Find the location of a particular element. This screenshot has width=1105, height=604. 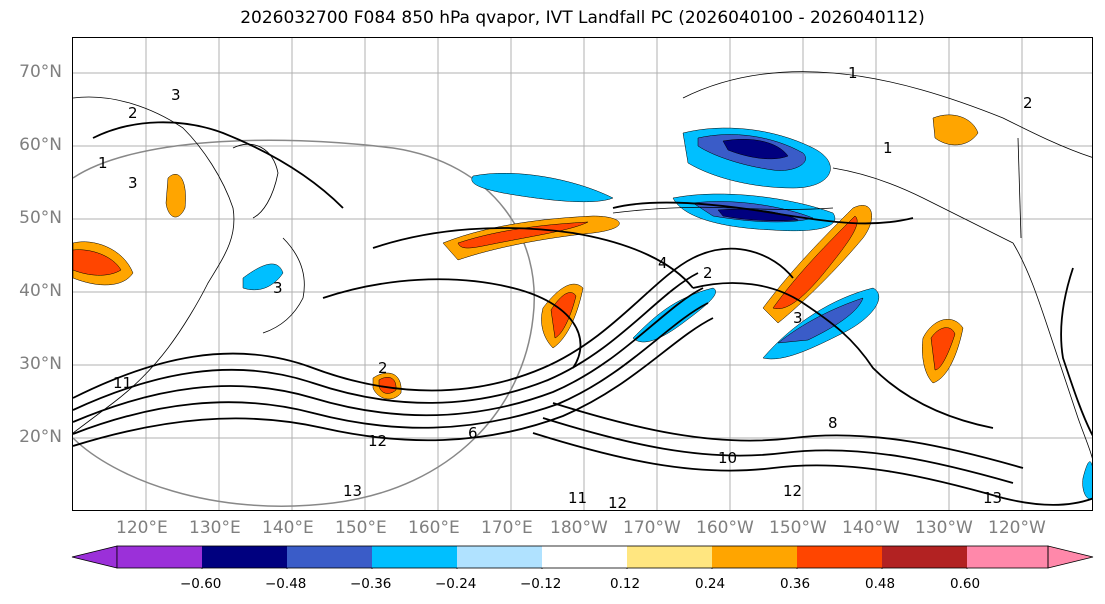

lon-label-120w: 120°W is located at coordinates (1017, 528).